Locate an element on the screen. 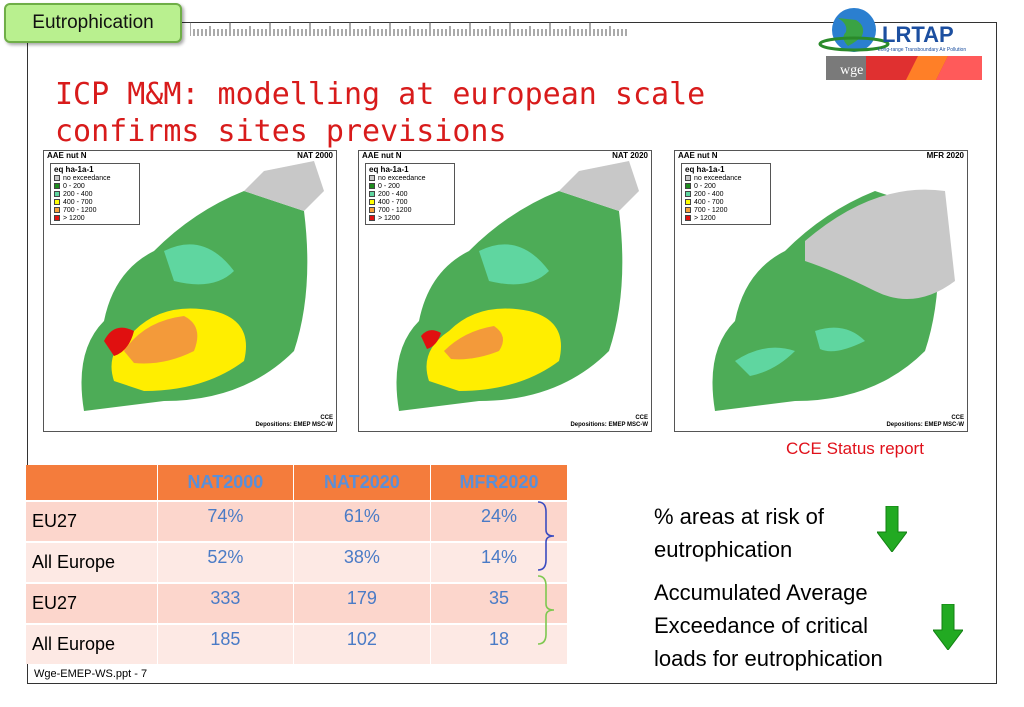 This screenshot has width=1024, height=707. table-header-cell: NAT2020 is located at coordinates (362, 483).